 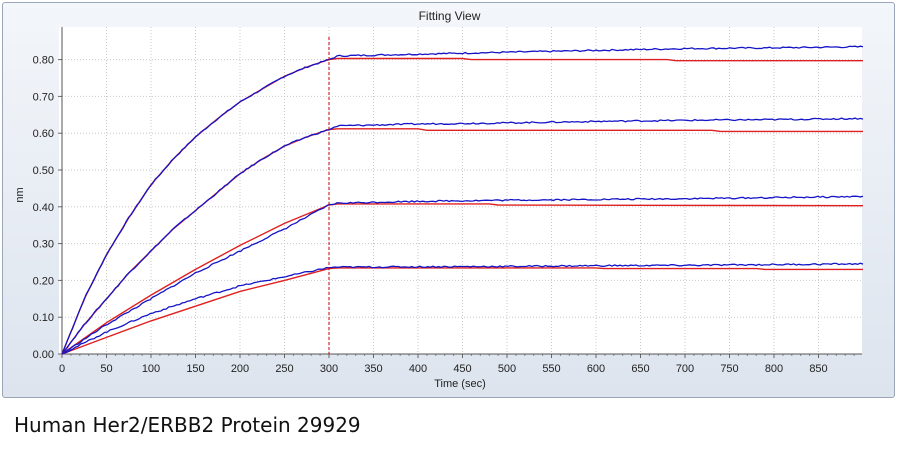 I want to click on x-tick-label: 450, so click(x=462, y=369).